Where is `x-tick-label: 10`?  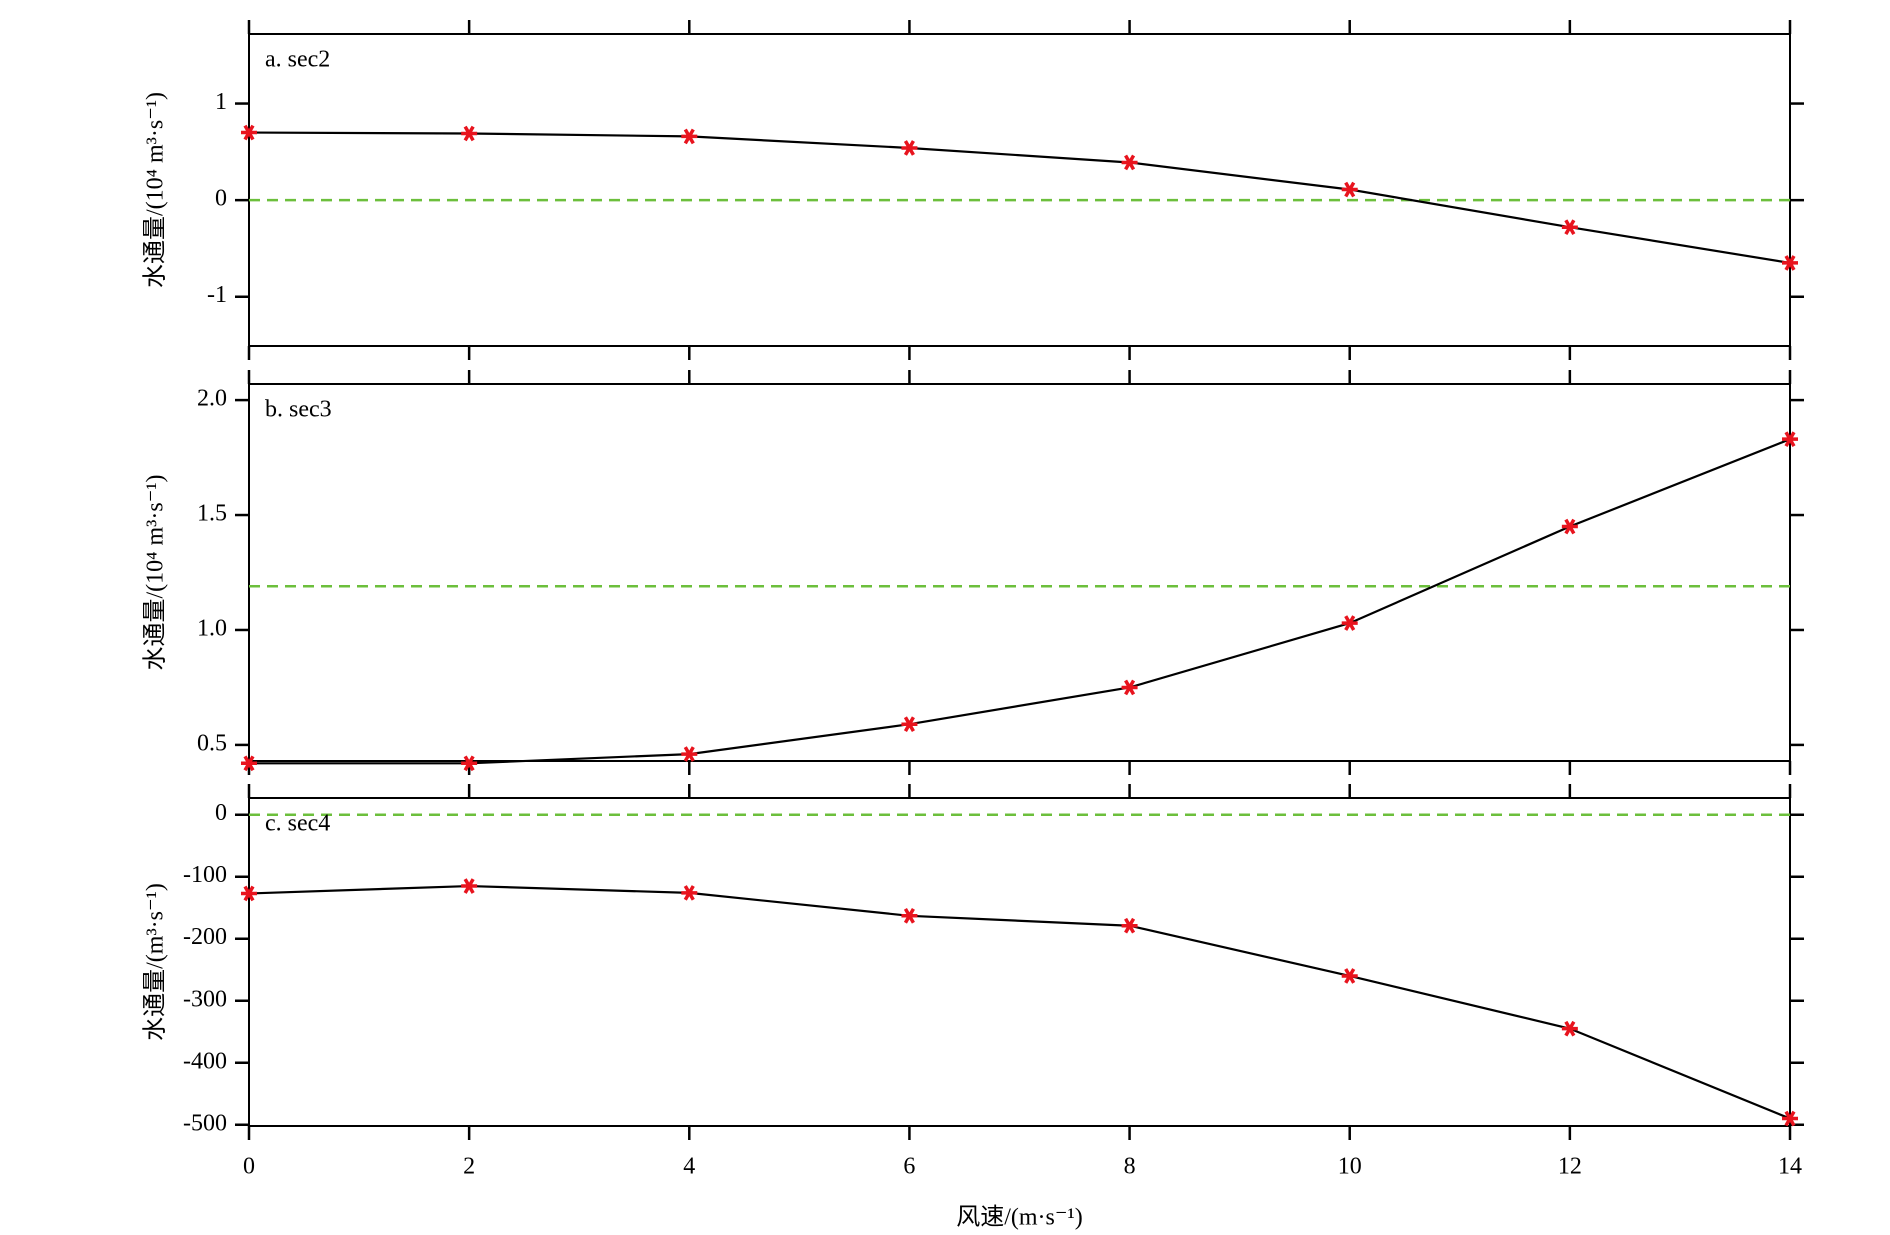 x-tick-label: 10 is located at coordinates (1350, 1167).